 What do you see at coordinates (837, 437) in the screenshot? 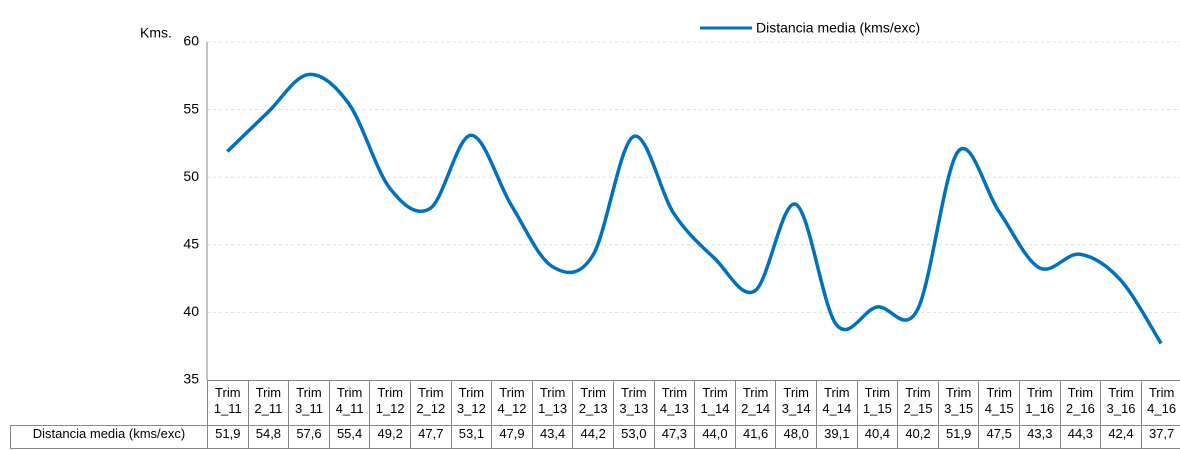
I see `value-label: 39,1` at bounding box center [837, 437].